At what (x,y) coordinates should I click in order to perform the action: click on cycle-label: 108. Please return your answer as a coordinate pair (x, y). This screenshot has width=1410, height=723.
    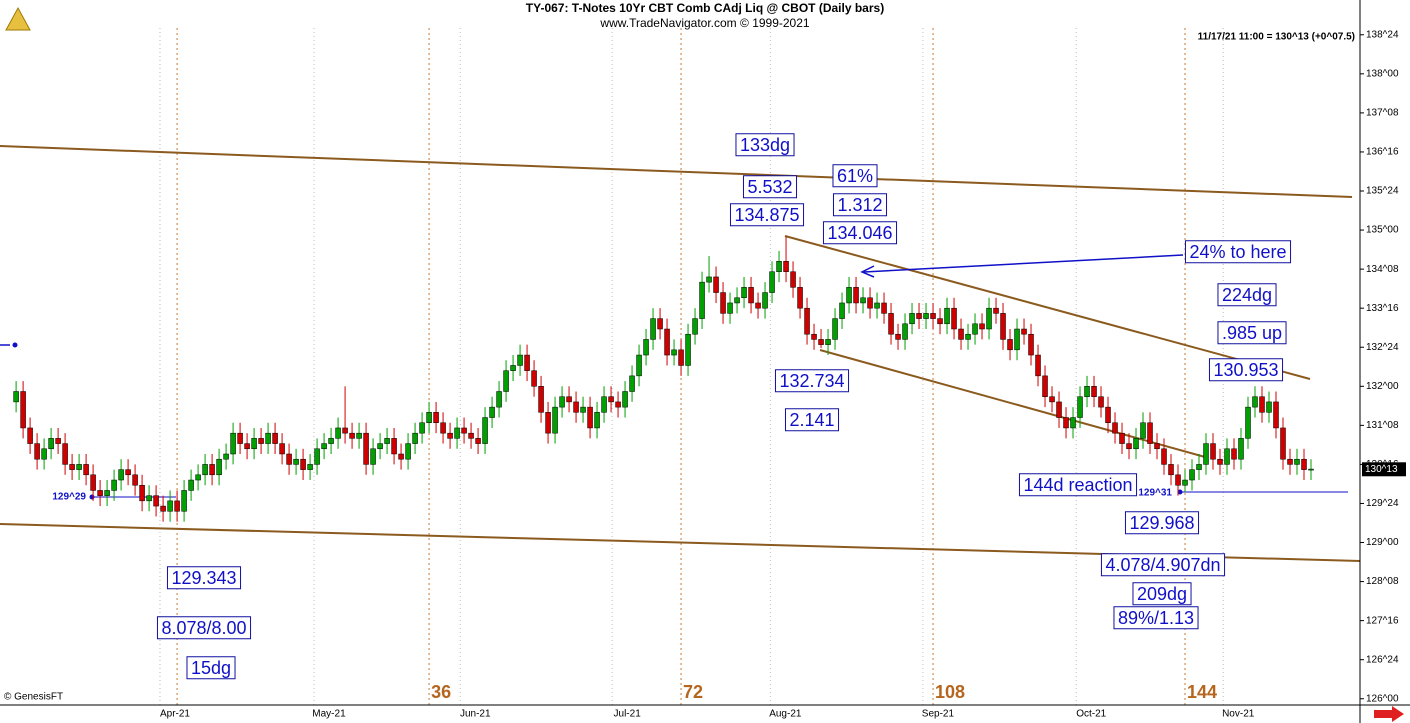
    Looking at the image, I should click on (950, 692).